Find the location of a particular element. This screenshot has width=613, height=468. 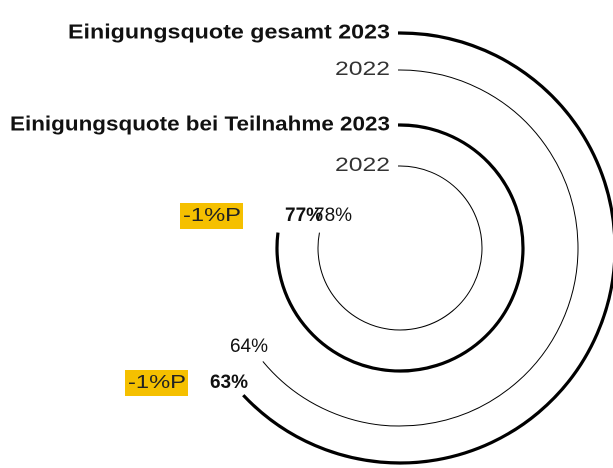

value-label: 64% is located at coordinates (249, 346).